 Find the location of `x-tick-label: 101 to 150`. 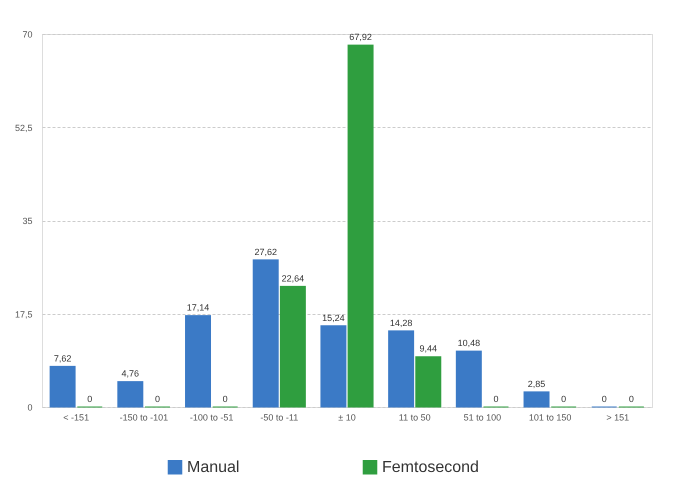

x-tick-label: 101 to 150 is located at coordinates (550, 417).